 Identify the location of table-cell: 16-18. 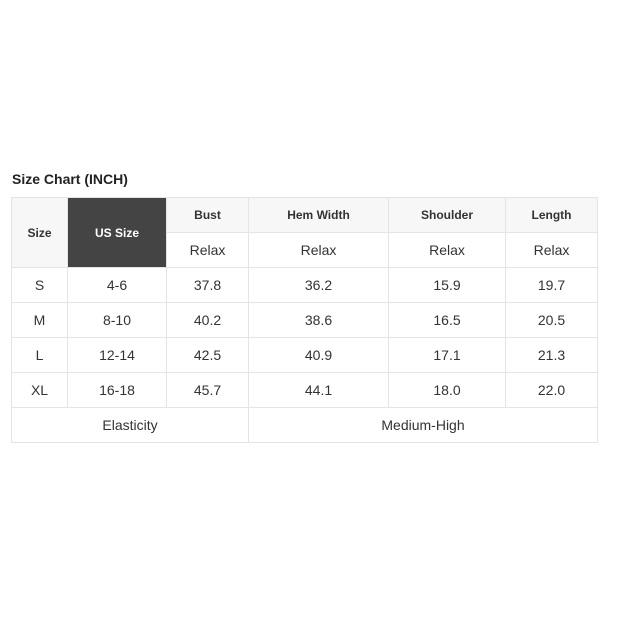
(117, 390).